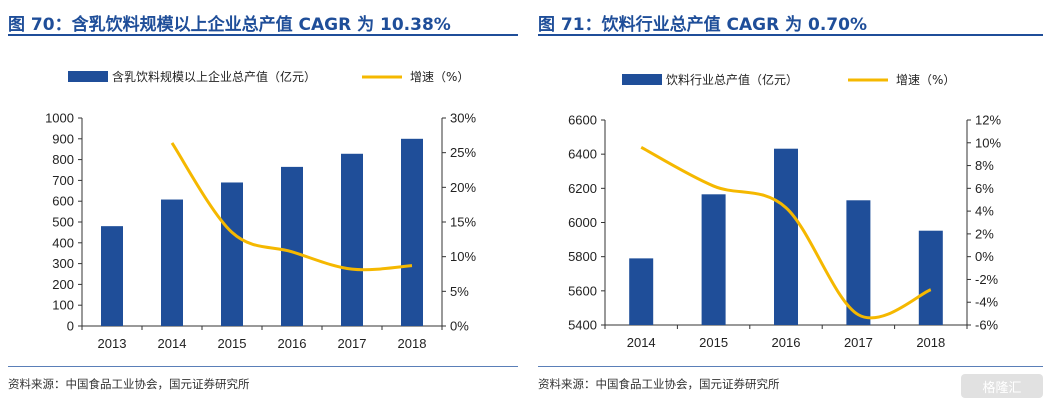 The height and width of the screenshot is (404, 1049). I want to click on chart-2-y2-tick-label: 2%, so click(984, 233).